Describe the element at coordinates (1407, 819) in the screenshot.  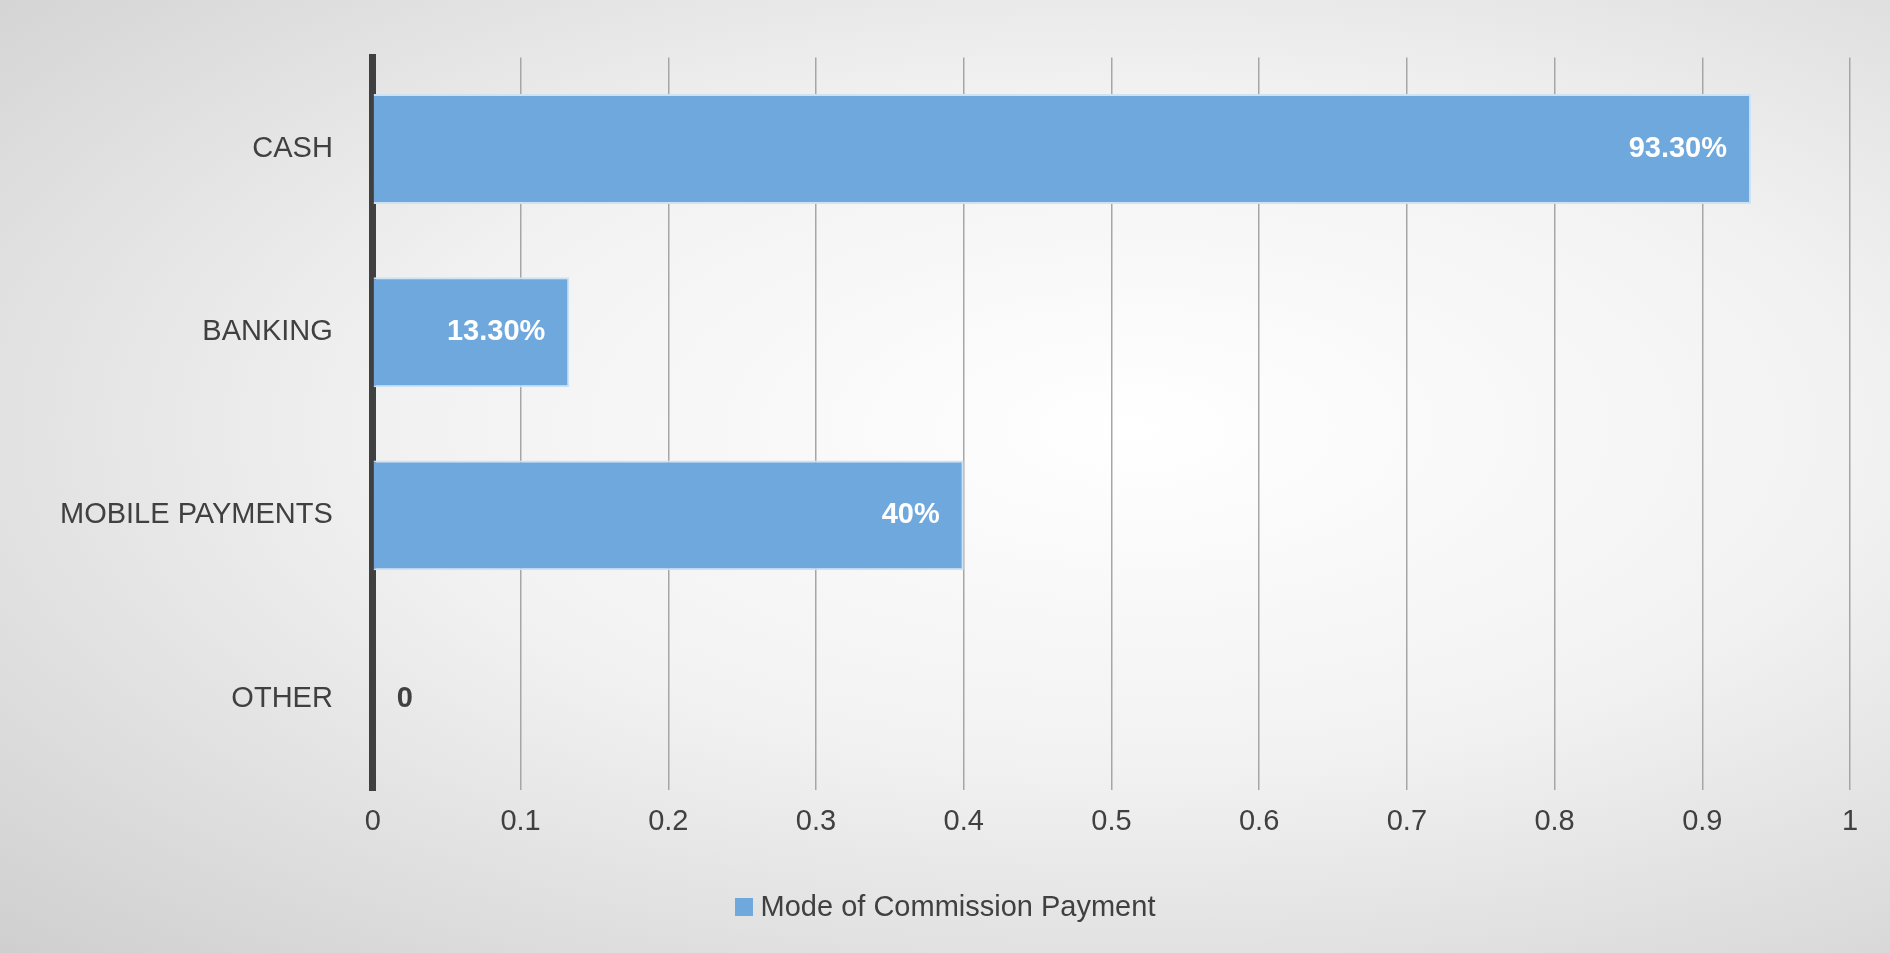
I see `x-tick-label: 0.7` at that location.